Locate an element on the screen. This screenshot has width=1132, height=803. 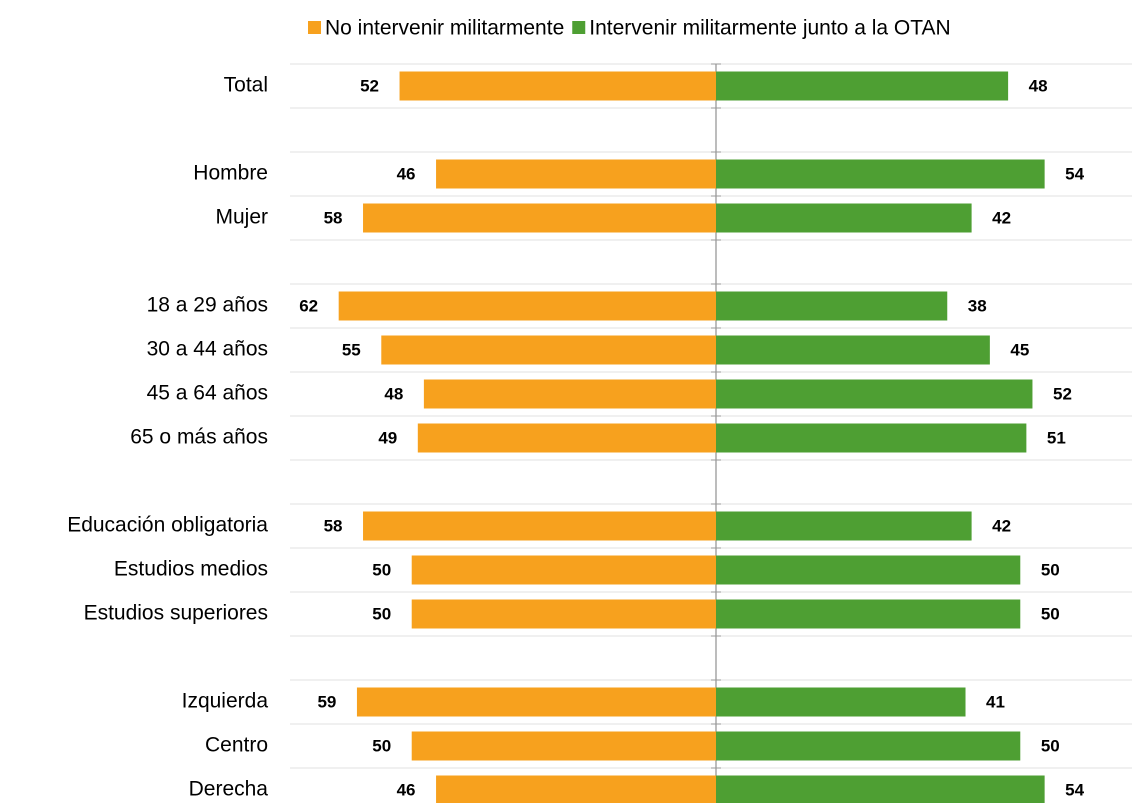
category-label: Estudios medios is located at coordinates (191, 569).